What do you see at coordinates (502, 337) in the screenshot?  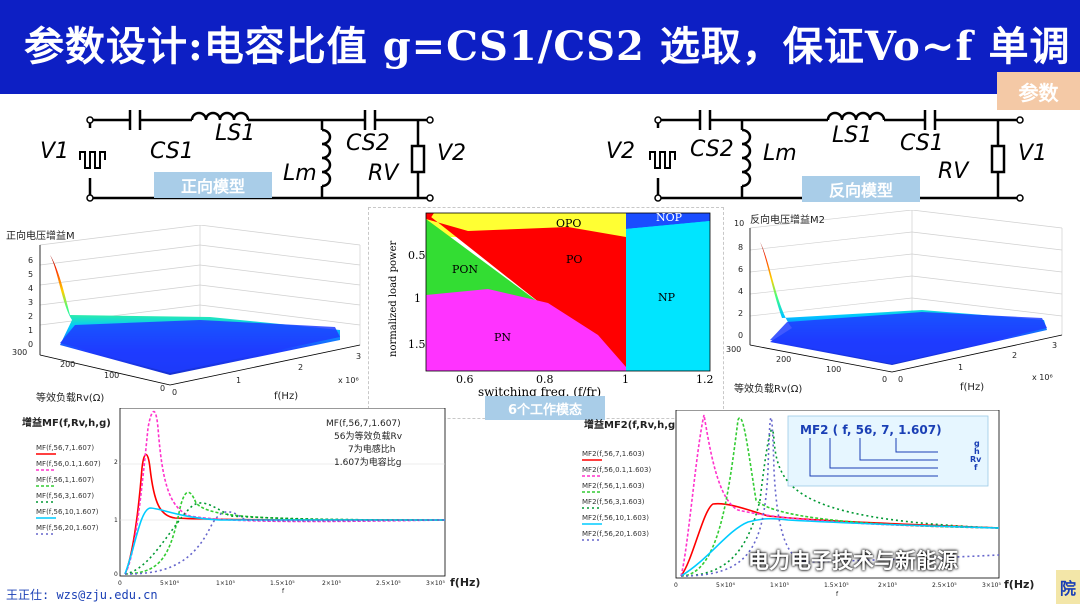 I see `region-pn: PN` at bounding box center [502, 337].